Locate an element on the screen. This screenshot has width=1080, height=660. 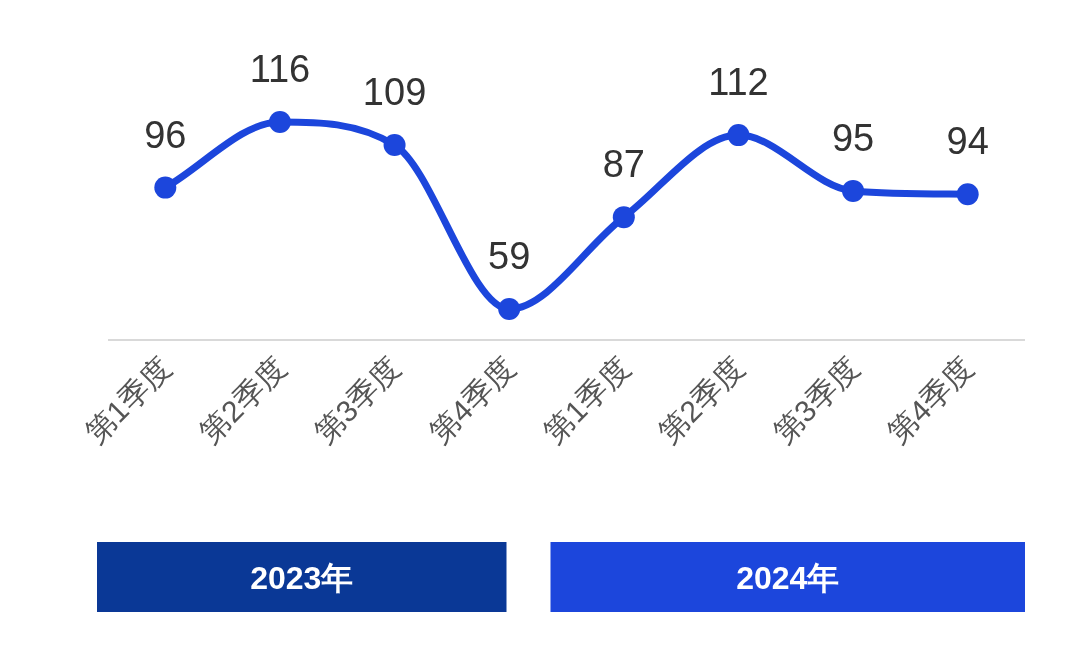
data-label: 96 is located at coordinates (165, 134).